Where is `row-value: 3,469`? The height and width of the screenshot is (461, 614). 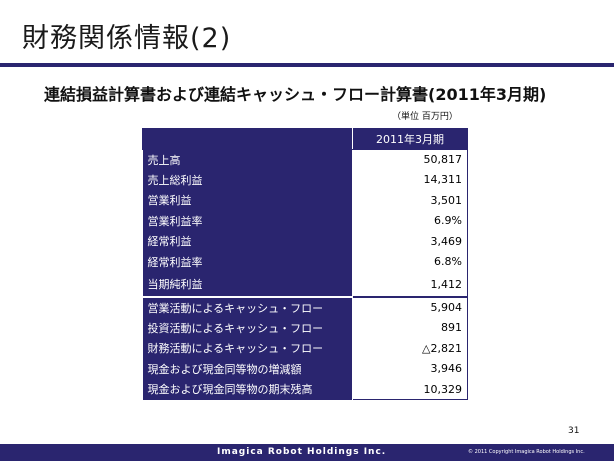
row-value: 3,469 is located at coordinates (410, 241).